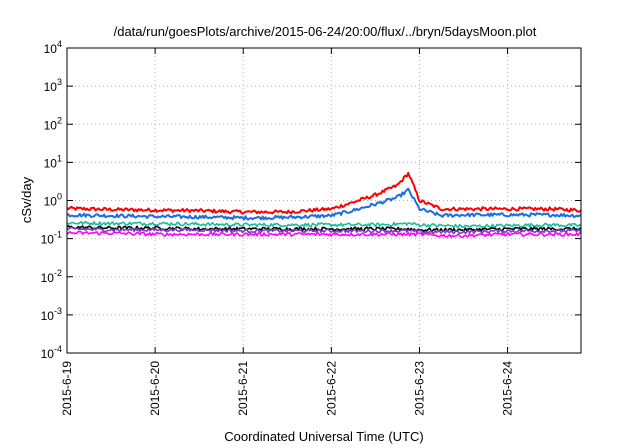  Describe the element at coordinates (53, 200) in the screenshot. I see `y-tick-label: 10⁰` at that location.